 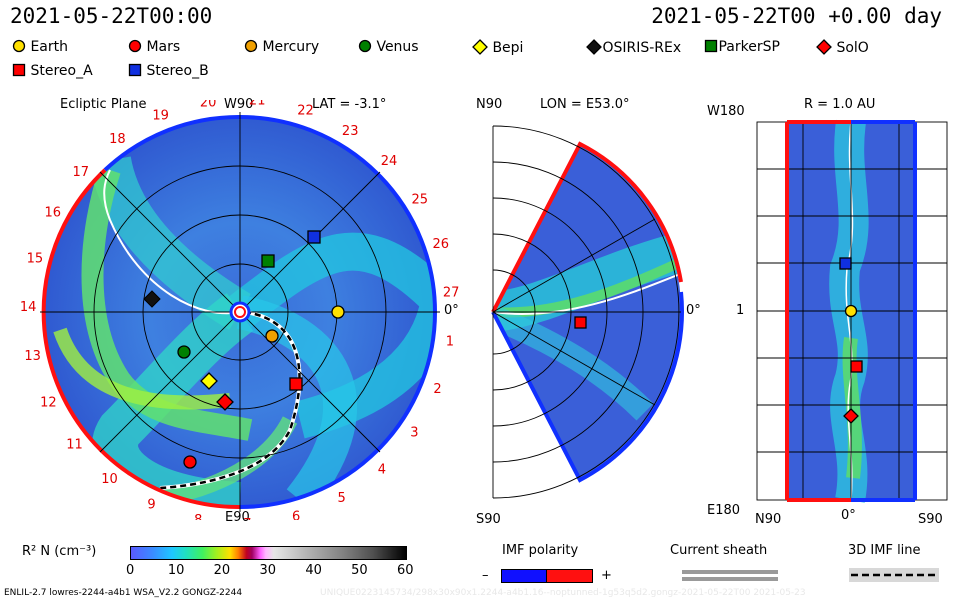 I want to click on stereo-a-marker-icon, so click(x=19, y=70).